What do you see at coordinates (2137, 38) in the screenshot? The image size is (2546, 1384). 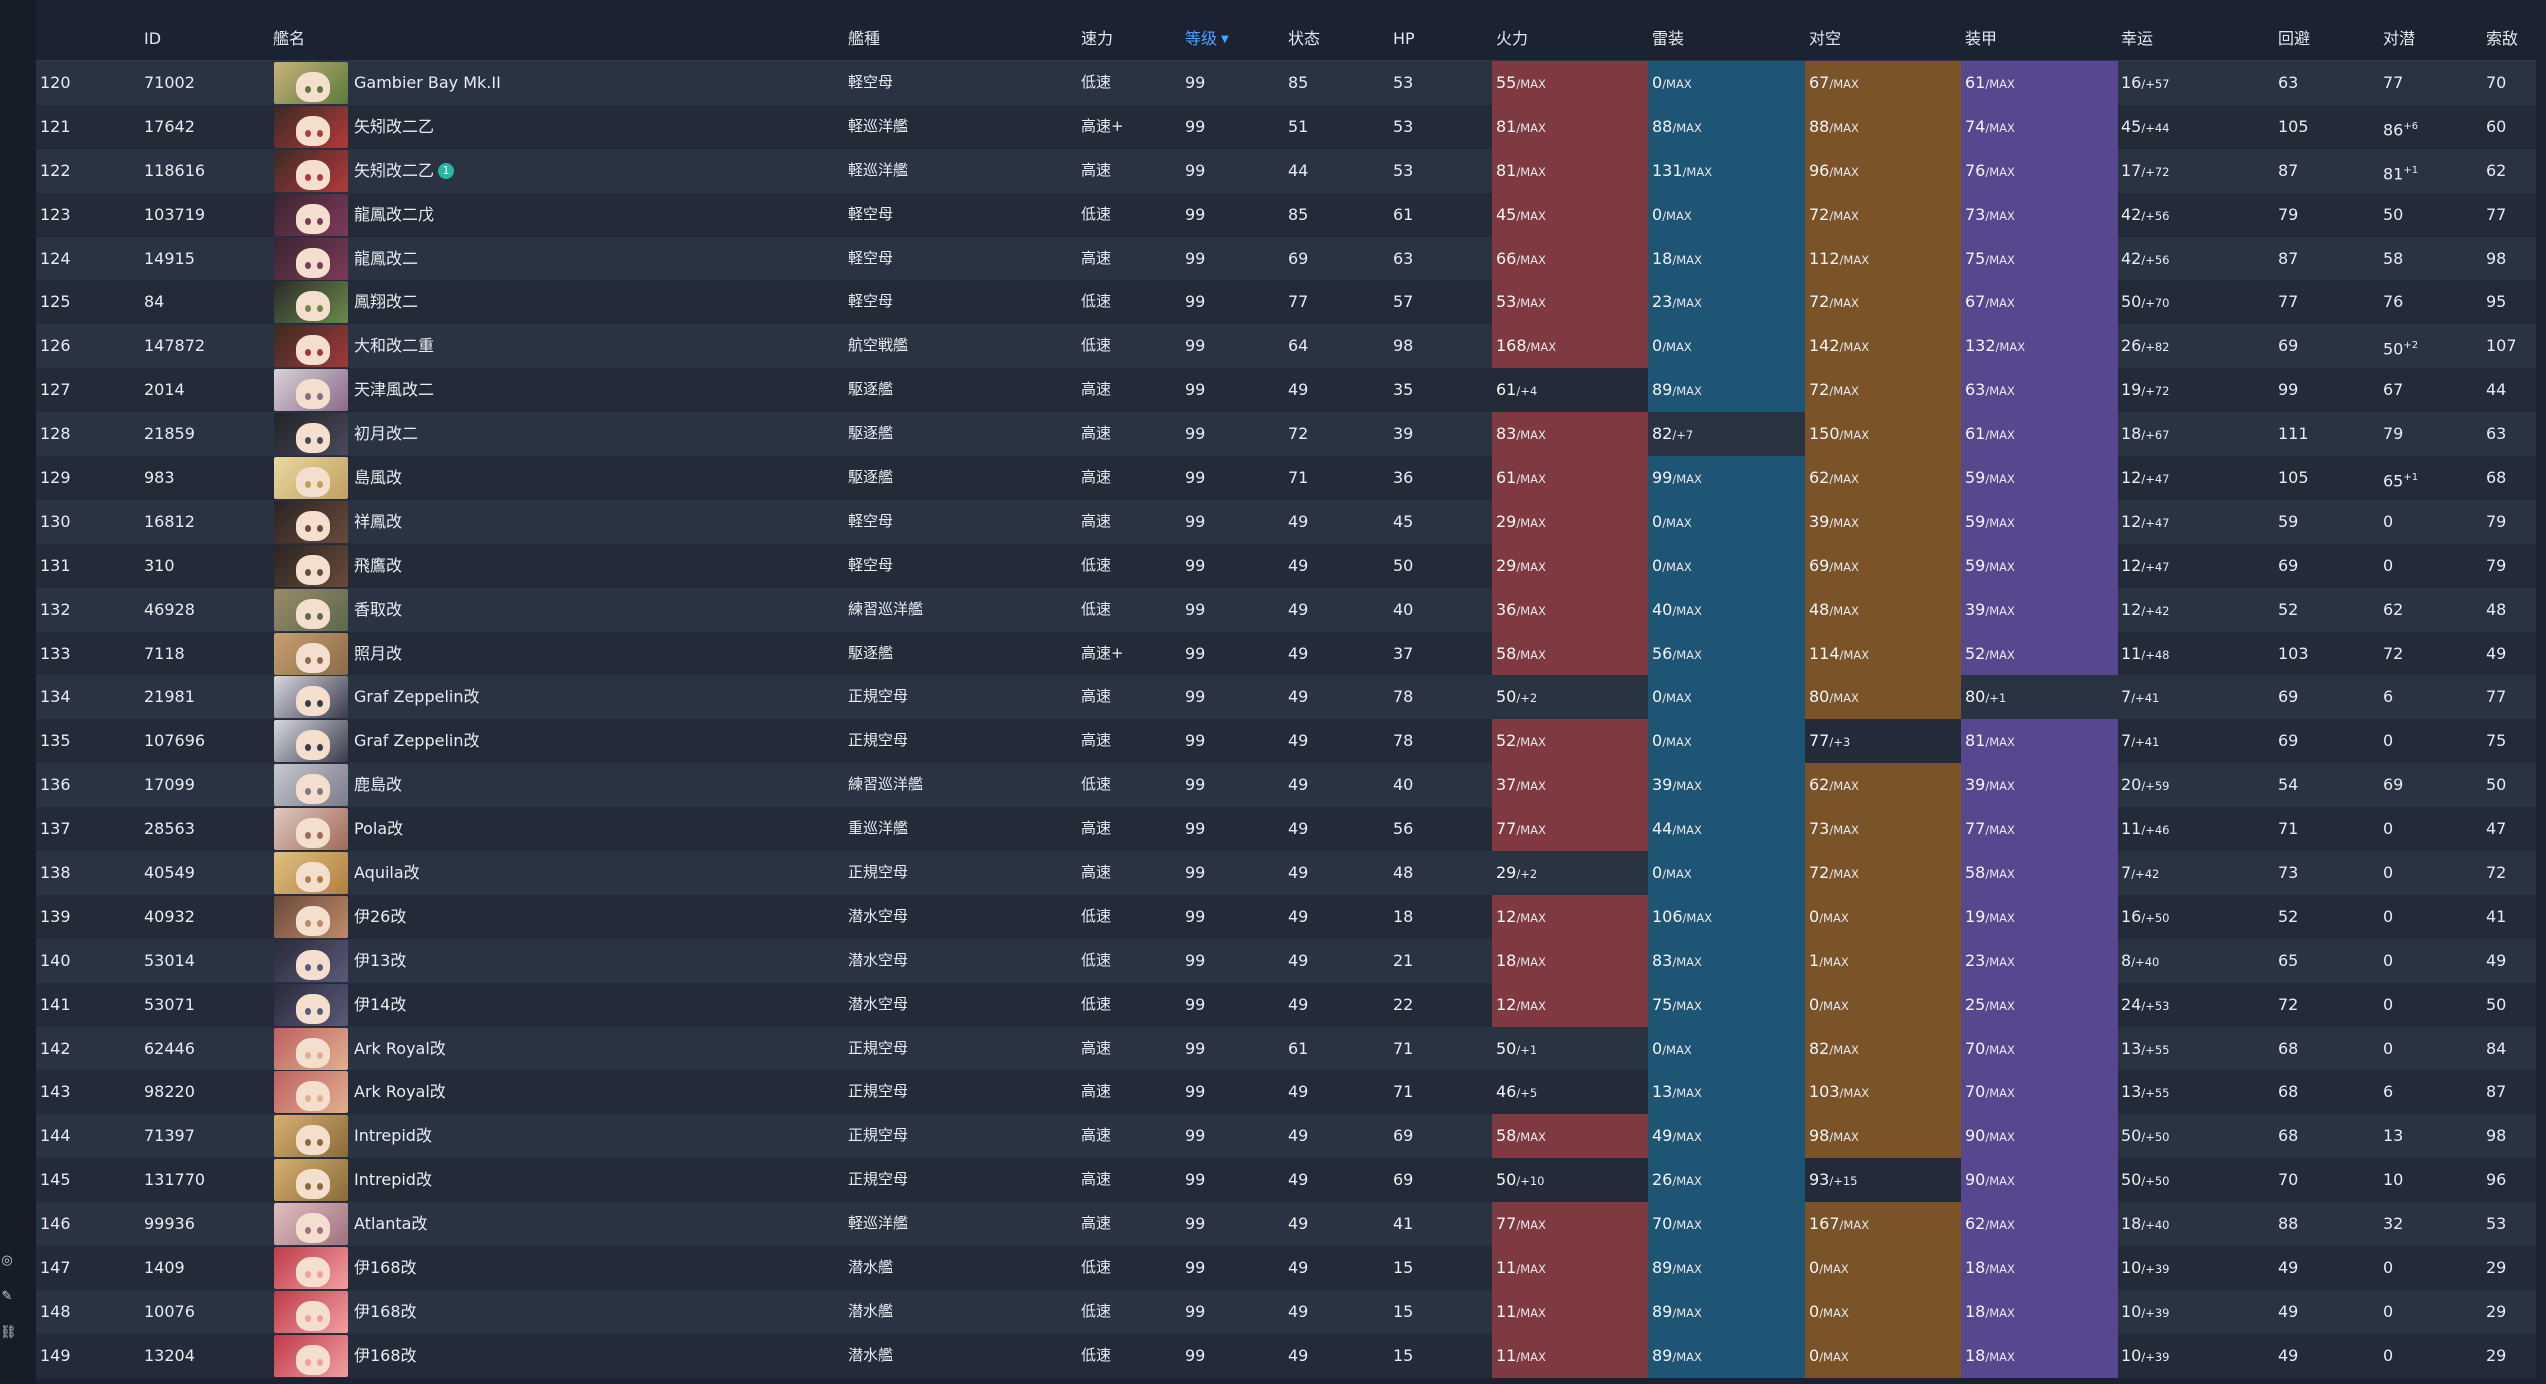 I see `header-luck: 幸运` at bounding box center [2137, 38].